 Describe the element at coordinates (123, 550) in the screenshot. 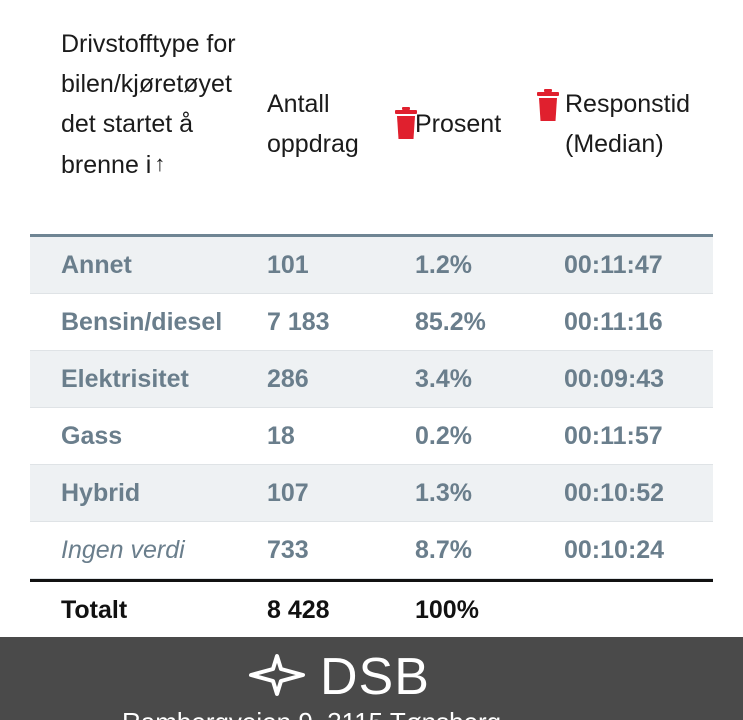

I see `cell-fuel-type: Ingen verdi` at that location.